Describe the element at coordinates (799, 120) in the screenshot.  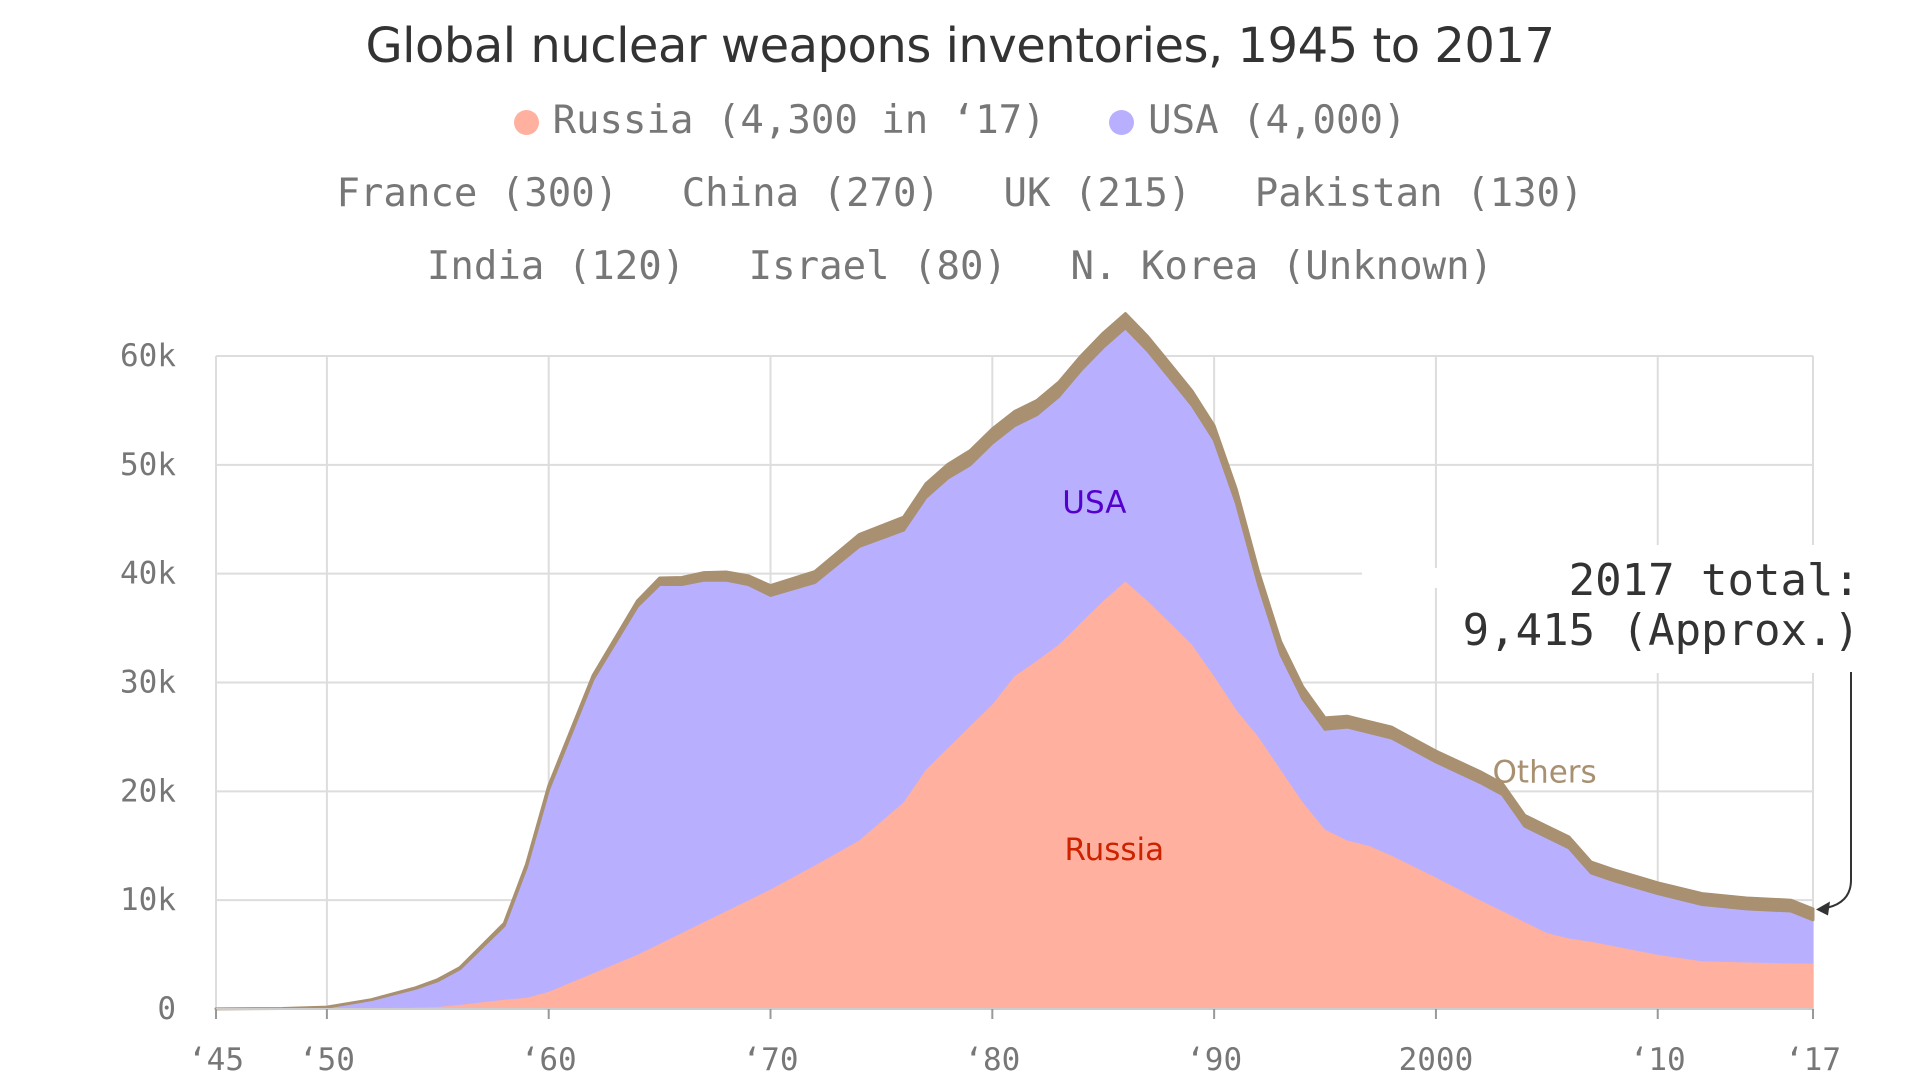
I see `legend-label-russia: Russia (4,300 in ‘17)` at that location.